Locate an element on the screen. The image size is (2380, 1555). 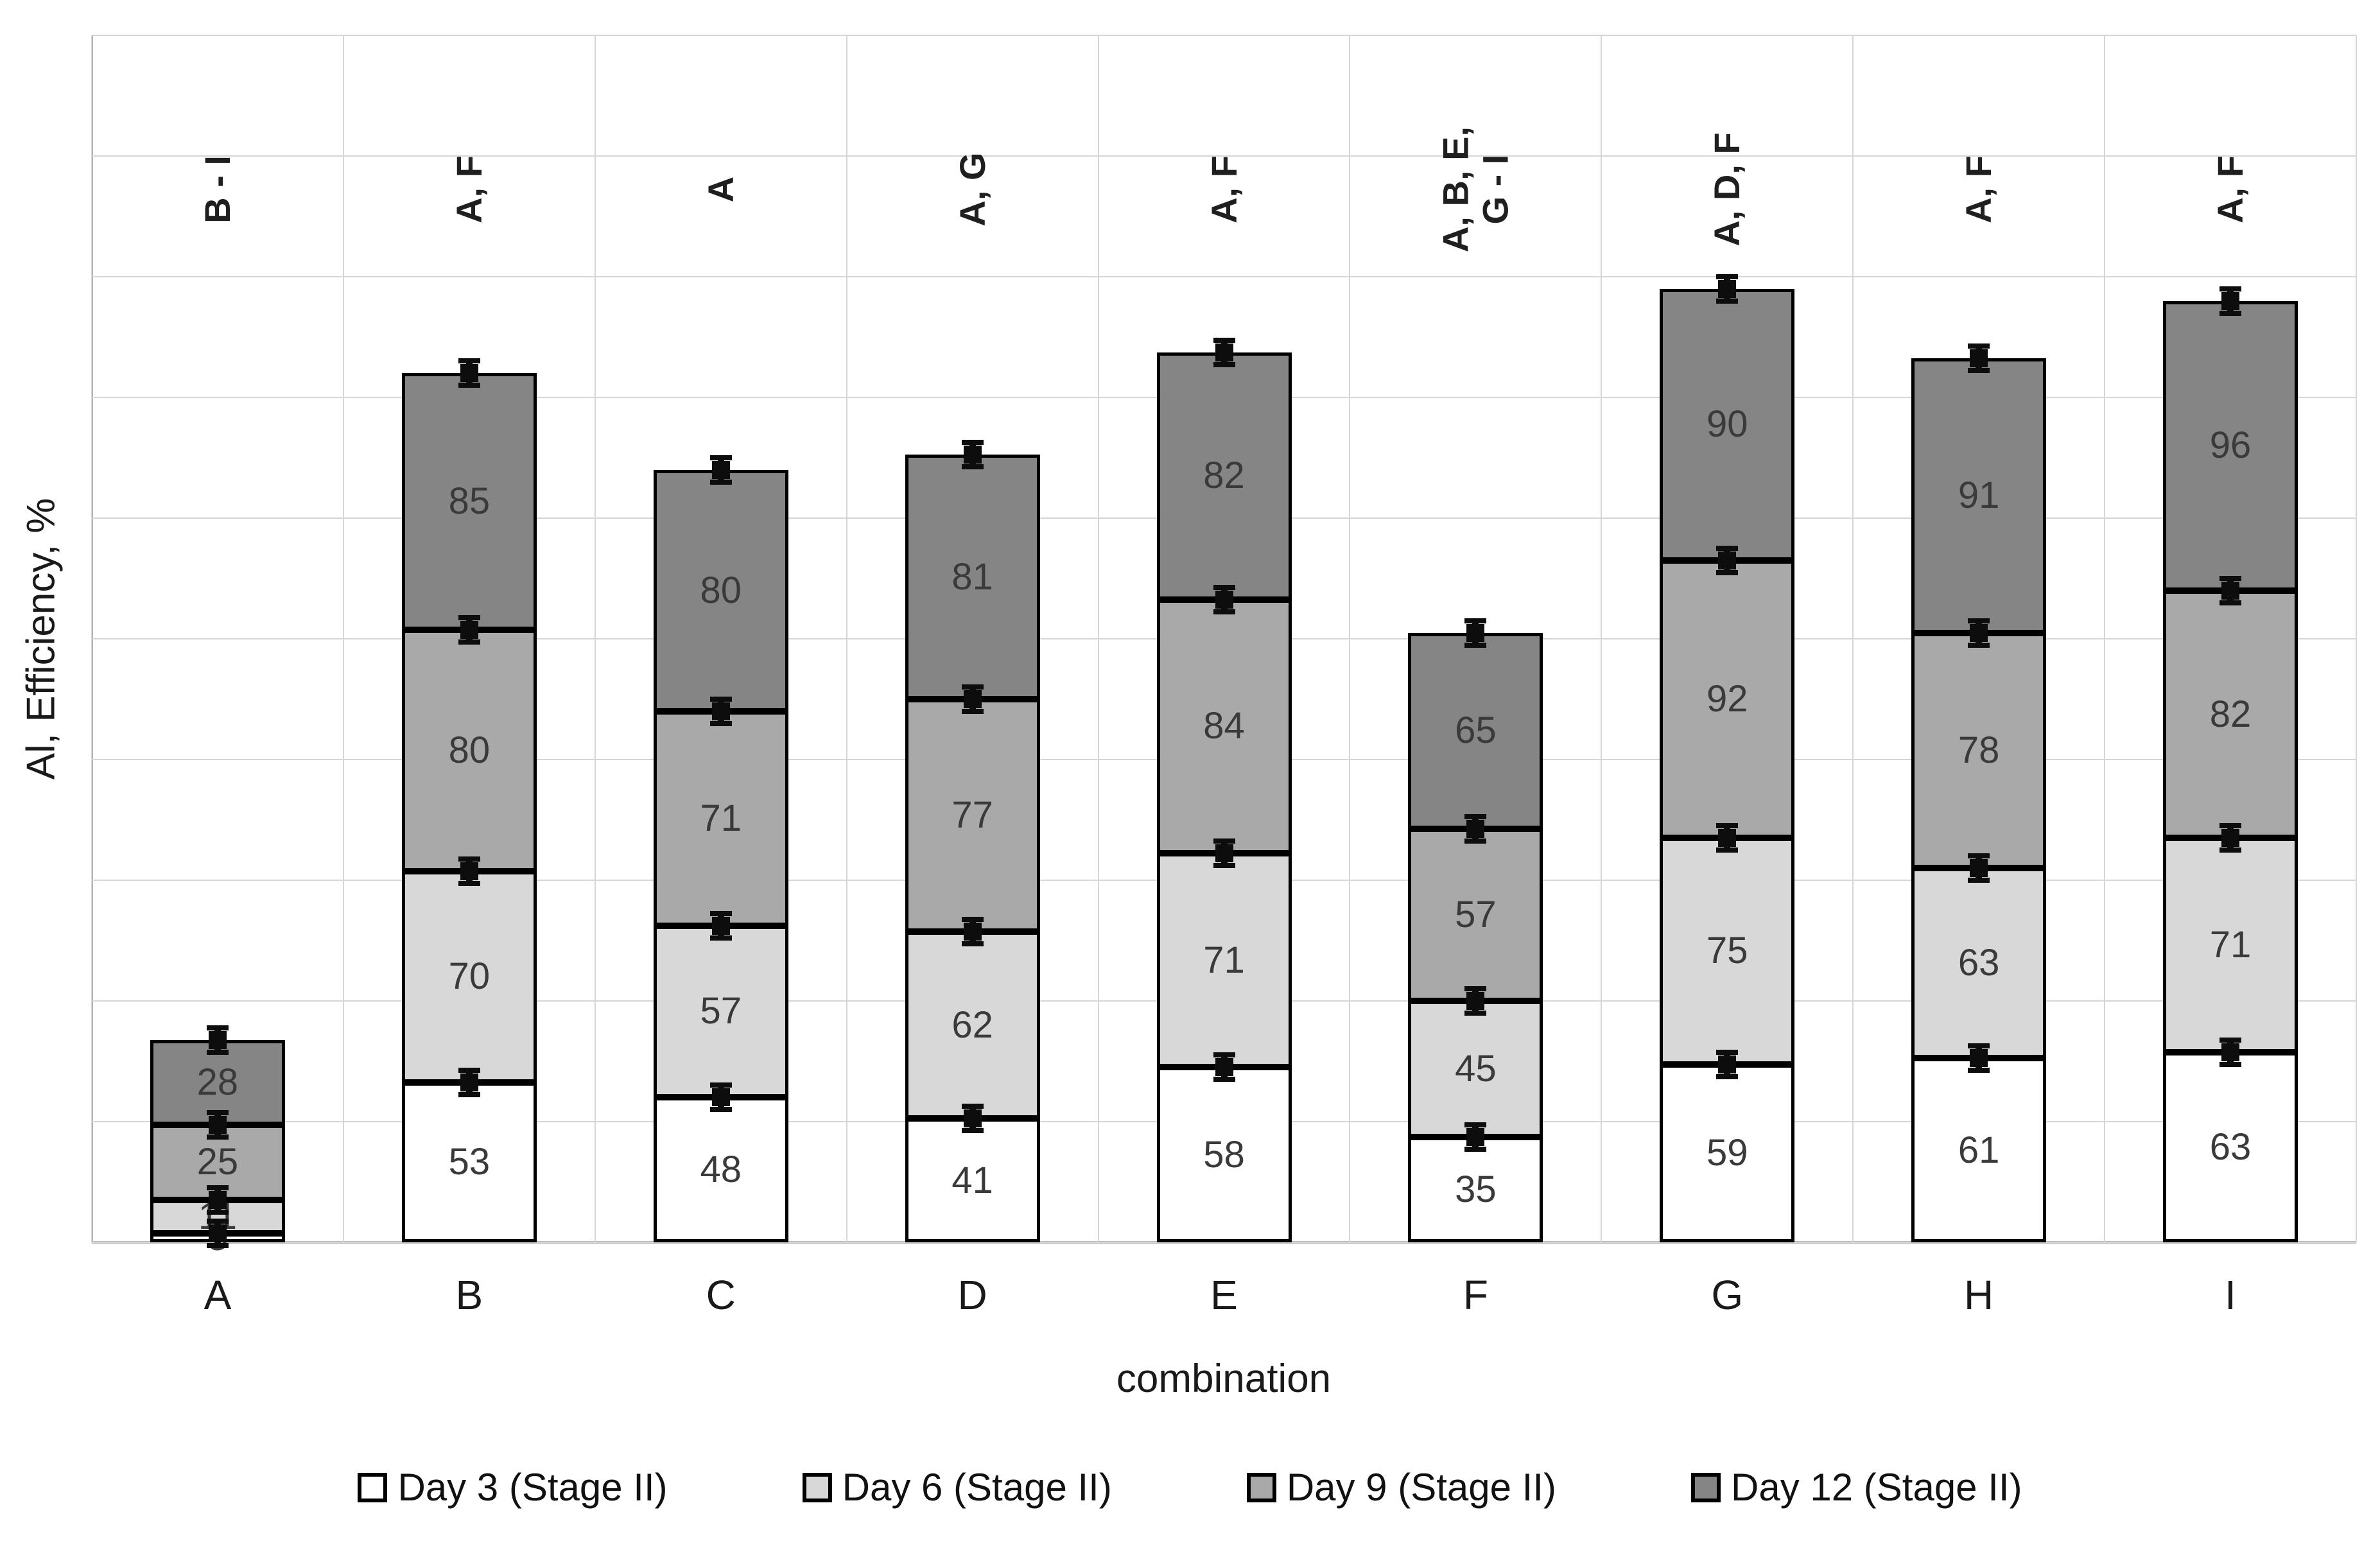
x-tick-label-f: F is located at coordinates (1475, 1295).